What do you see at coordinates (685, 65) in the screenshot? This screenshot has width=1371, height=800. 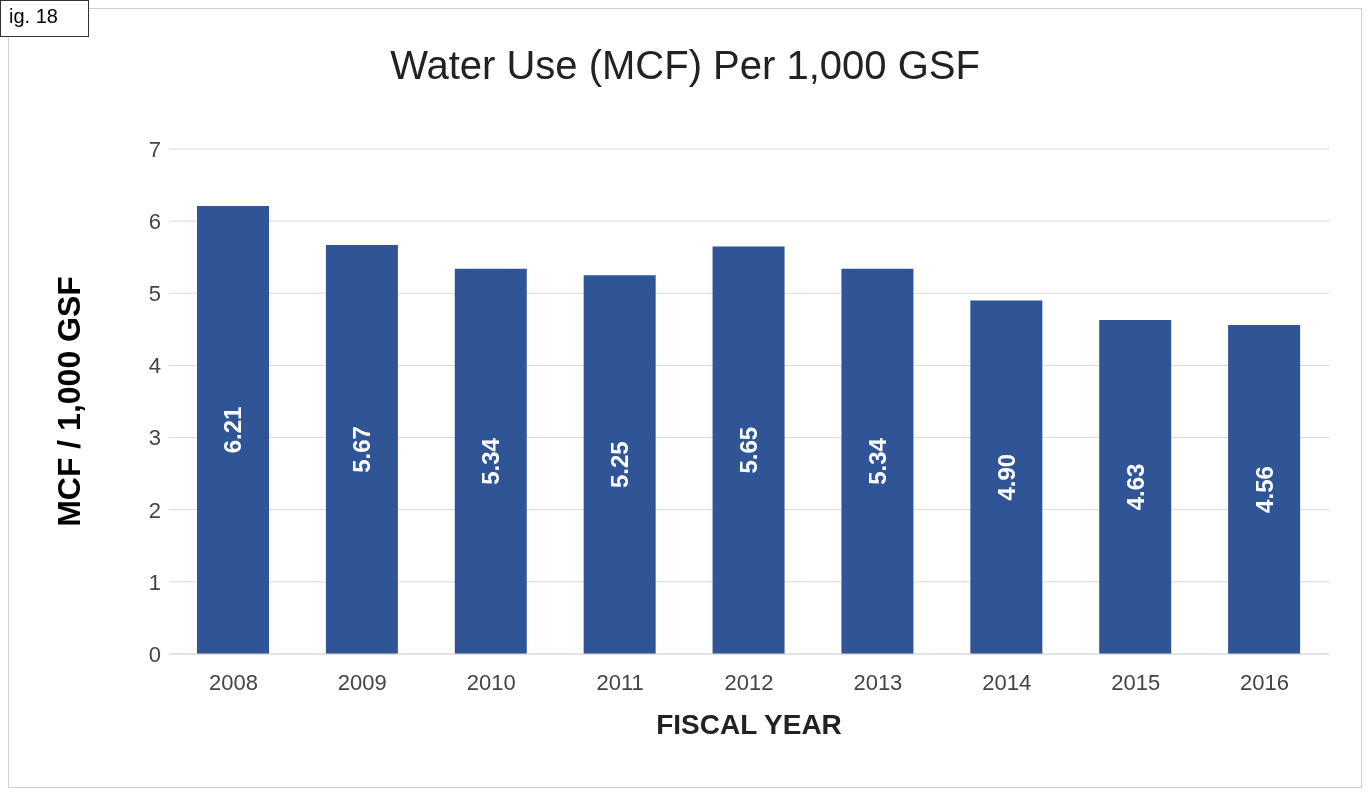 I see `chart-title: Water Use (MCF) Per 1,000 GSF` at bounding box center [685, 65].